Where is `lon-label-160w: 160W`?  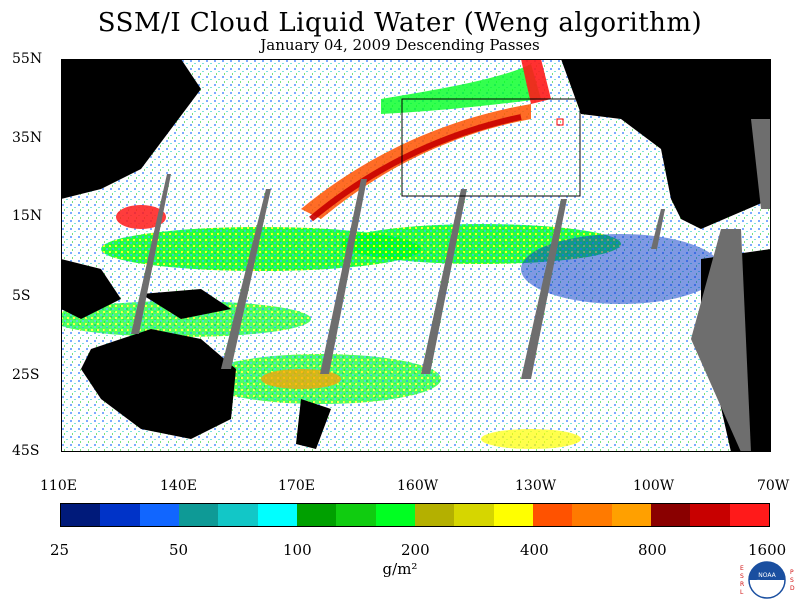
lon-label-160w: 160W is located at coordinates (418, 486).